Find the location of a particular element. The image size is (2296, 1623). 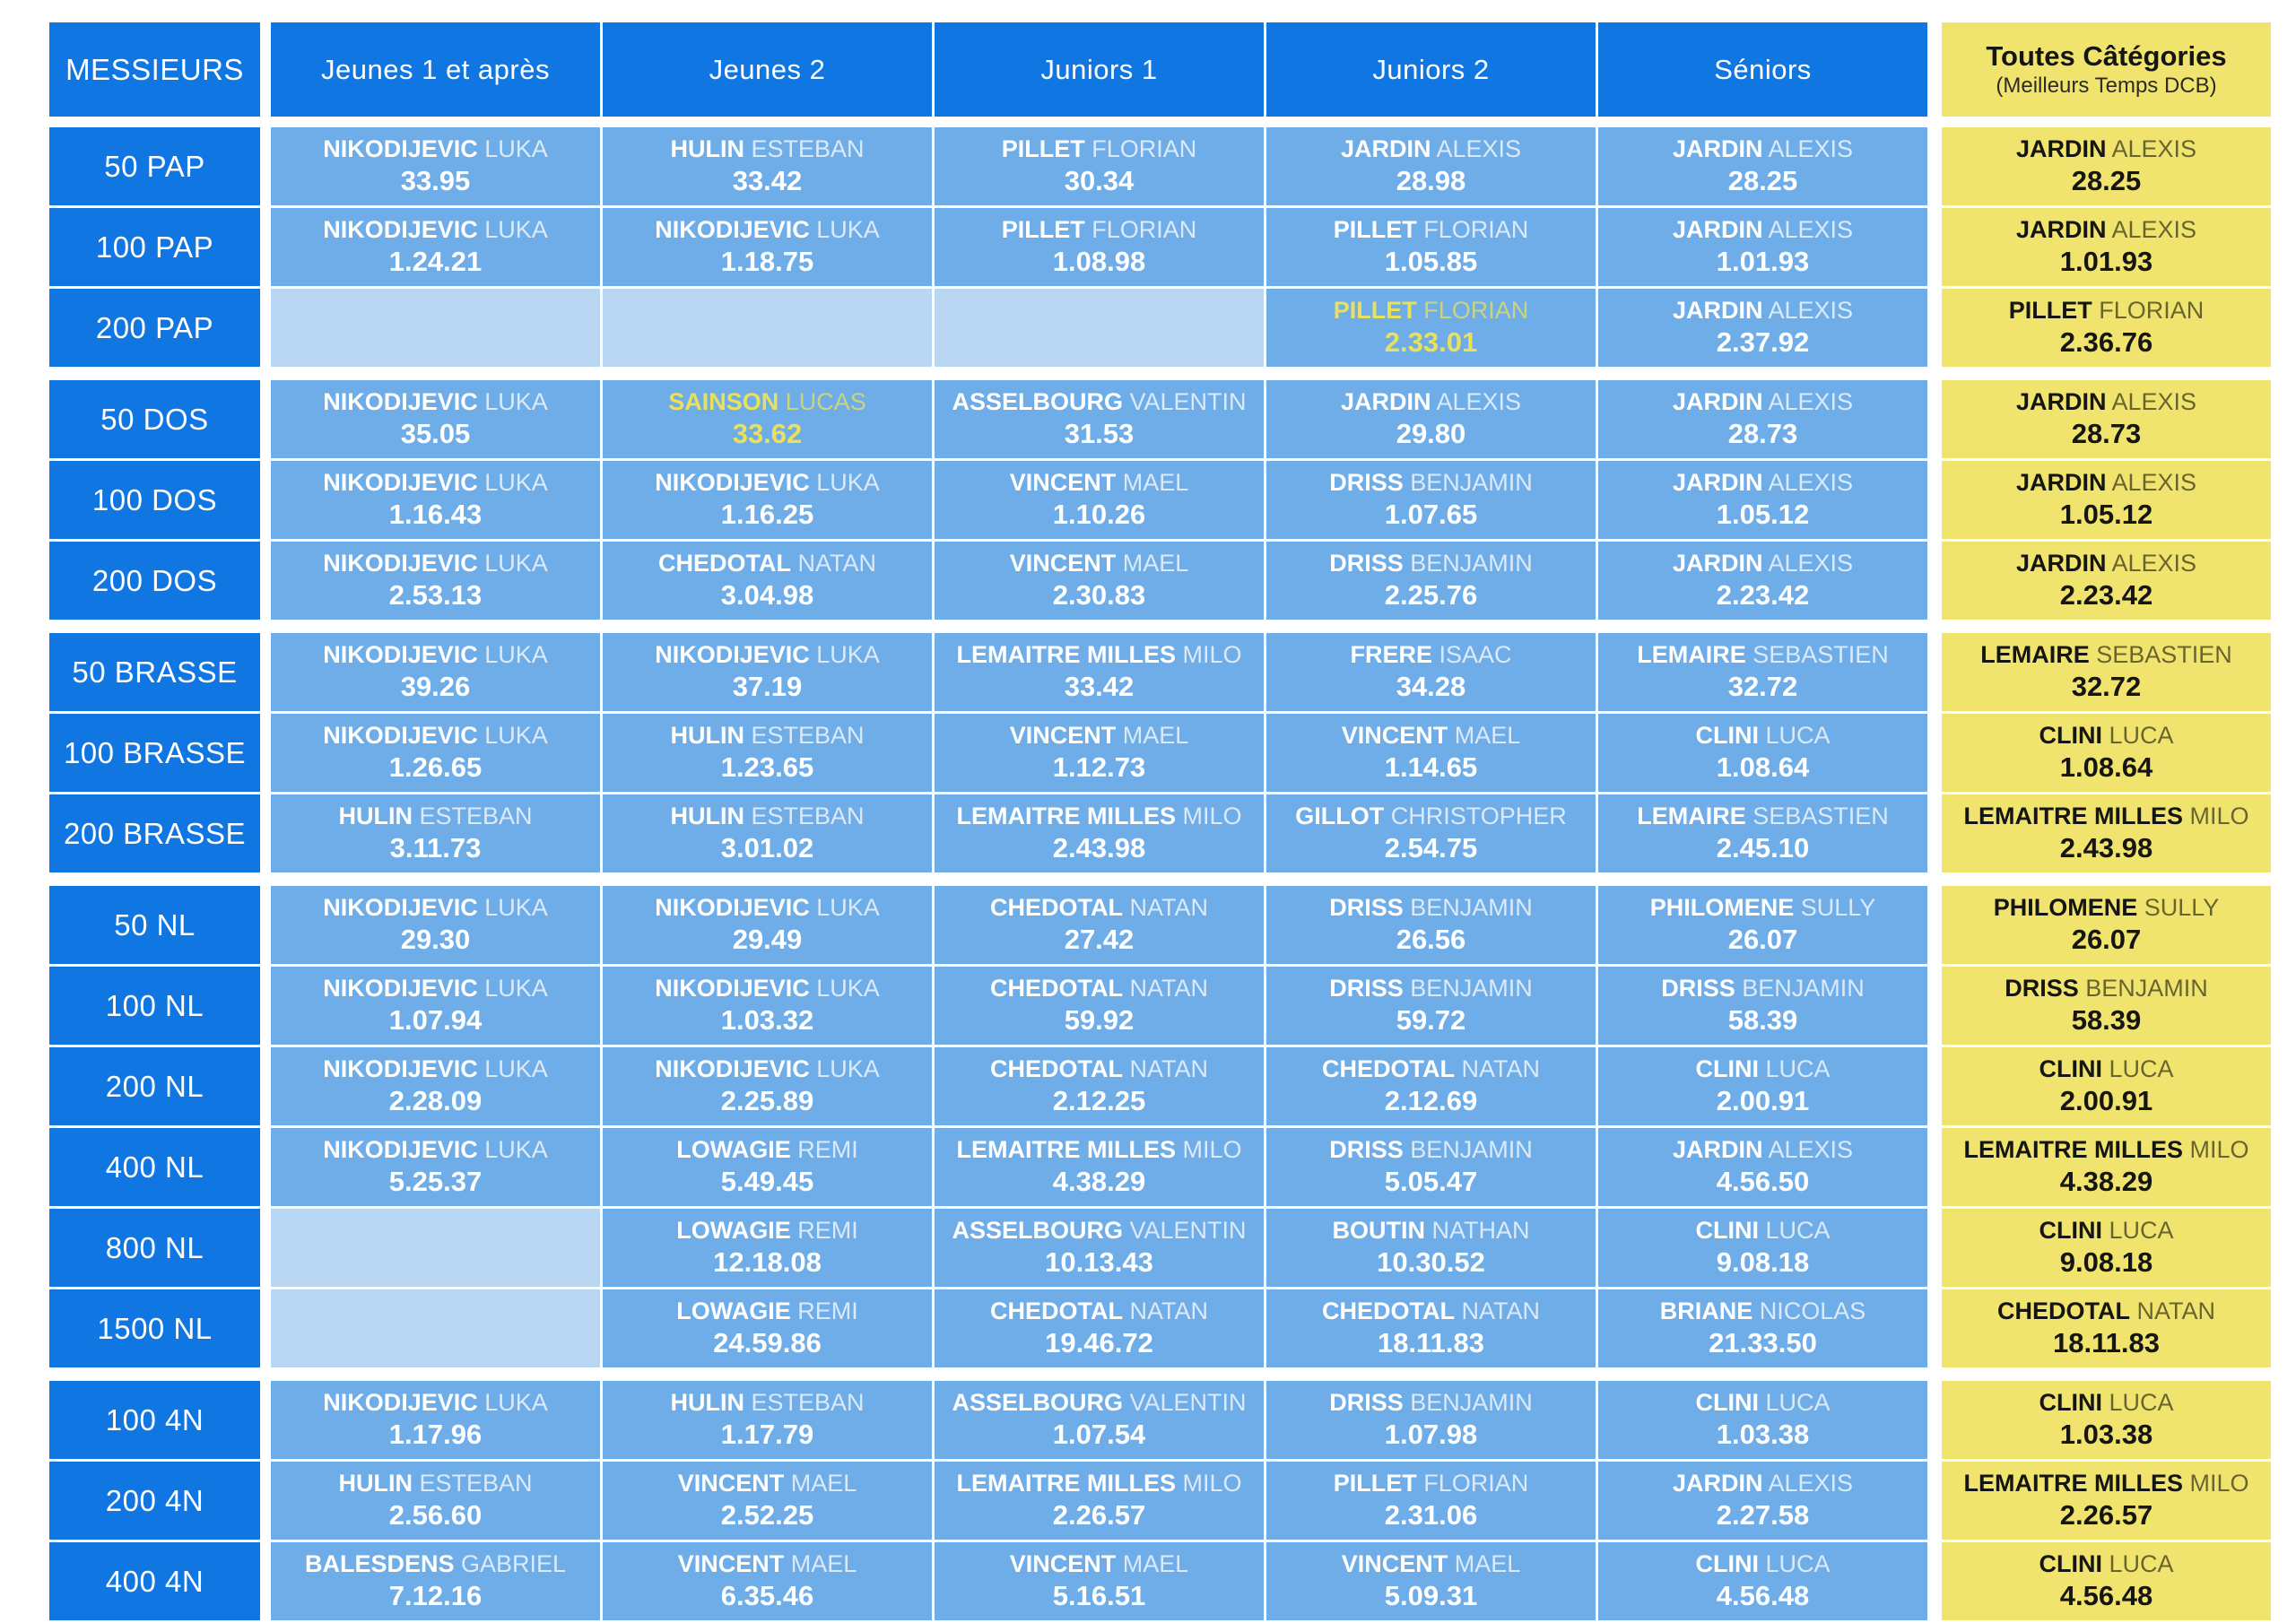

record-time: 59.72 is located at coordinates (1431, 1021).